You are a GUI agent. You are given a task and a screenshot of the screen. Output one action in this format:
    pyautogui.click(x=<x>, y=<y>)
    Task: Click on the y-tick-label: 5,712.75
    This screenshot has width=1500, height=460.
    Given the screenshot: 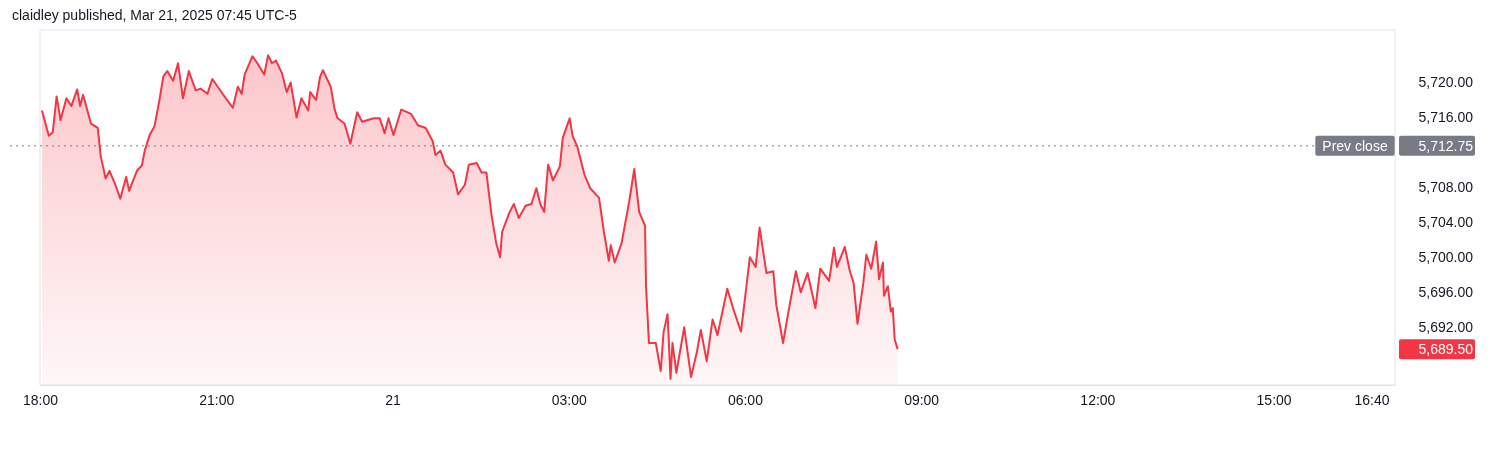 What is the action you would take?
    pyautogui.click(x=1446, y=145)
    